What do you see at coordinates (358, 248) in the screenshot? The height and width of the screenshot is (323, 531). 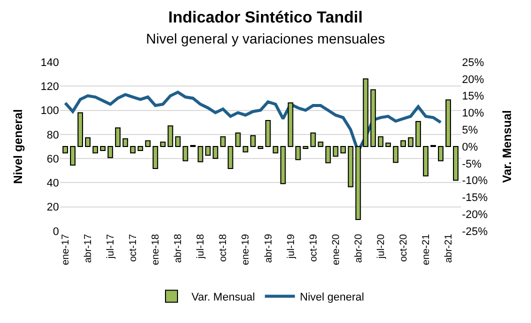 I see `x-tick-label: abr-20` at bounding box center [358, 248].